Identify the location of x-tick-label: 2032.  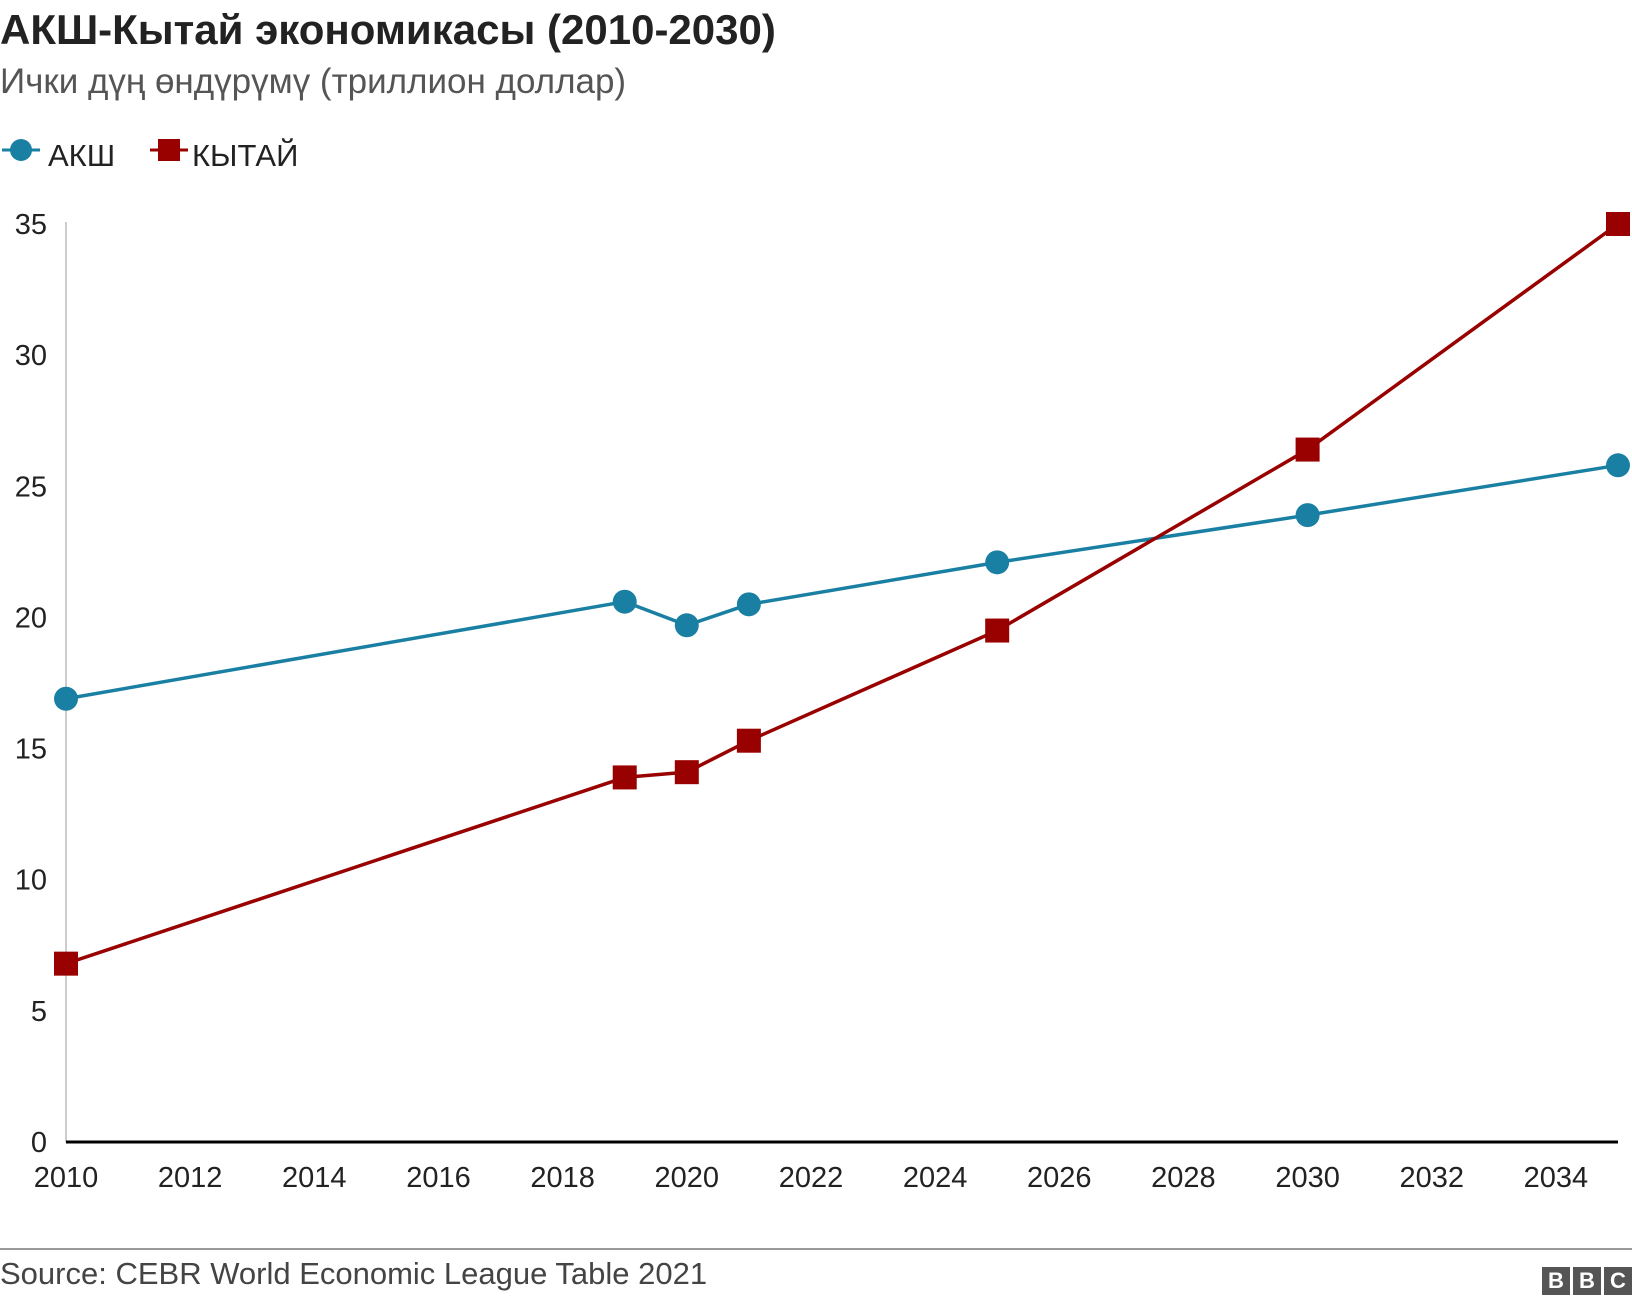
(1432, 1178).